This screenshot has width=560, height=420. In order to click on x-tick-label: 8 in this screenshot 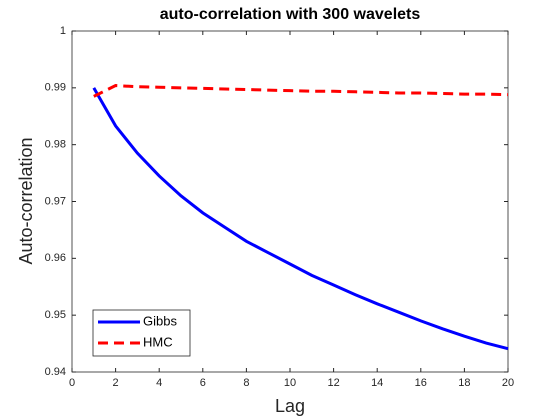, I will do `click(246, 383)`.